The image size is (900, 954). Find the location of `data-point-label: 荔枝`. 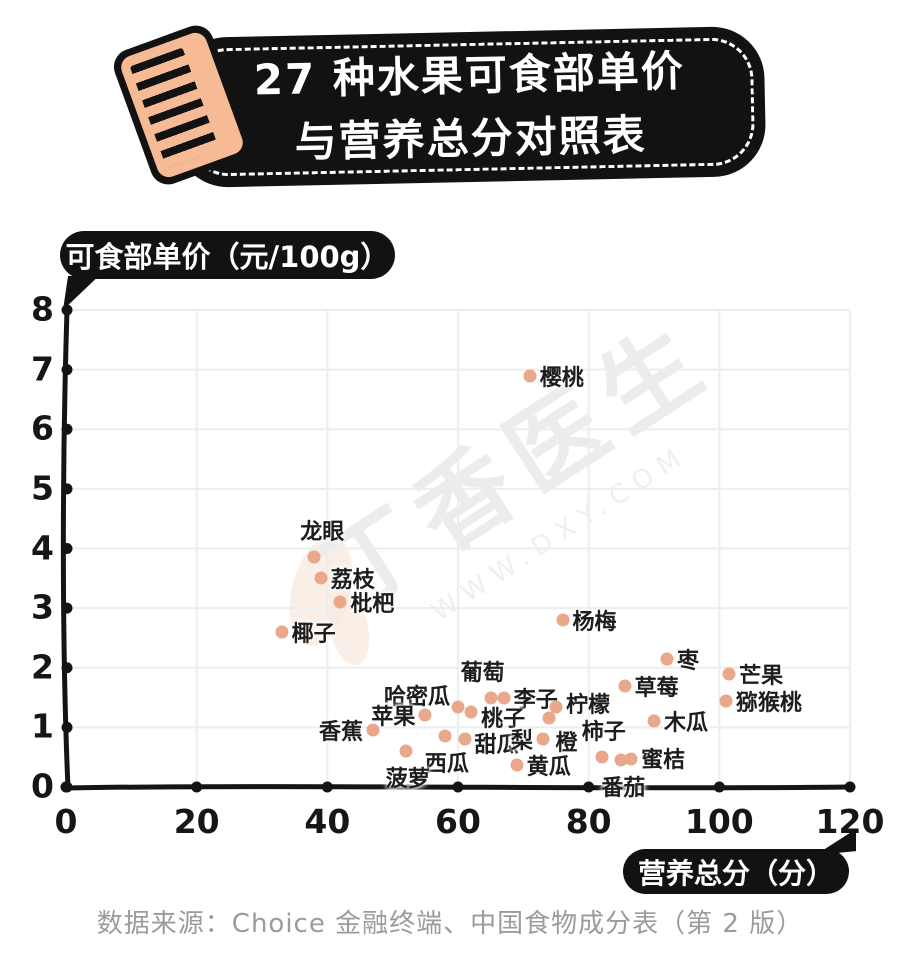

data-point-label: 荔枝 is located at coordinates (352, 581).